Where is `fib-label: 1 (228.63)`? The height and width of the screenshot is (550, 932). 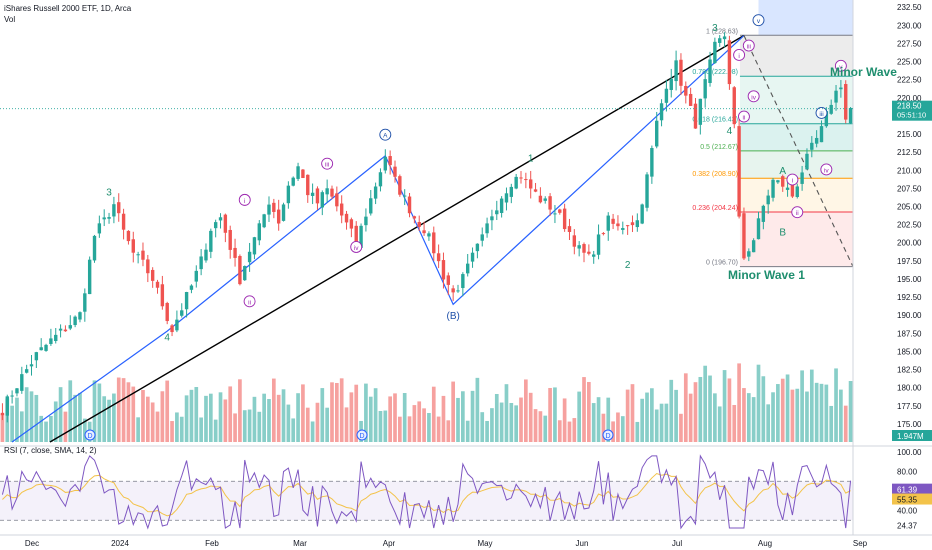
fib-label: 1 (228.63) is located at coordinates (722, 31).